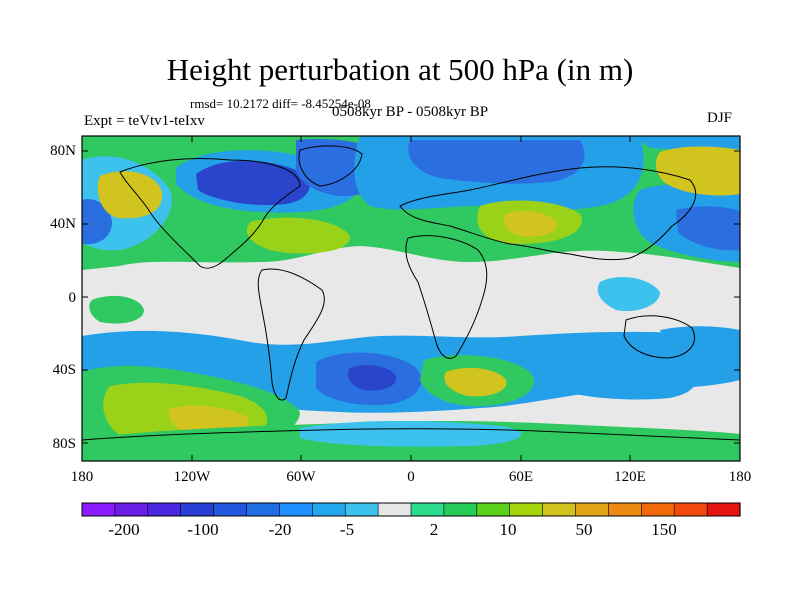  I want to click on coast-south-america, so click(291, 334).